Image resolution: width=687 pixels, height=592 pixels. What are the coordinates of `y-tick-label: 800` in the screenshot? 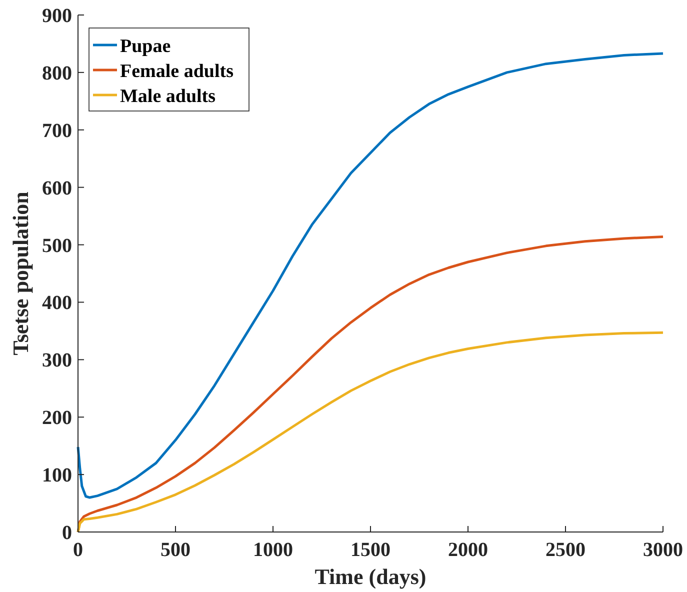 It's located at (57, 73).